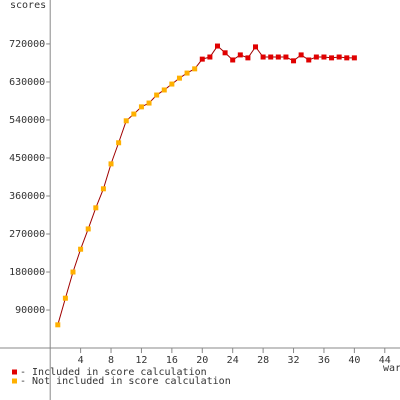 The width and height of the screenshot is (400, 400). Describe the element at coordinates (27, 272) in the screenshot. I see `y-tick-label: 180000` at that location.